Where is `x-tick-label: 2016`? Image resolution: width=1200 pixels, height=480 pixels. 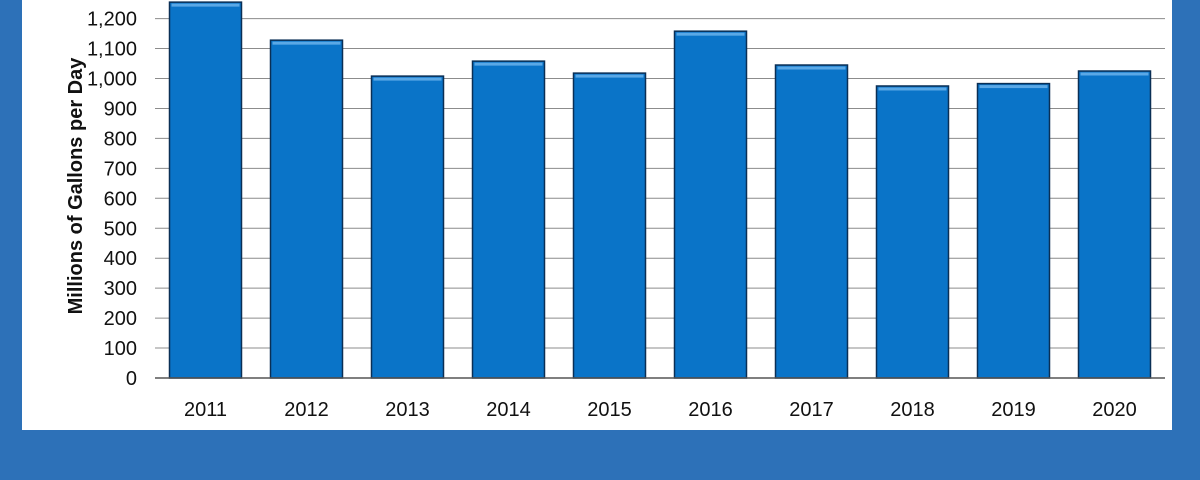 x-tick-label: 2016 is located at coordinates (710, 410).